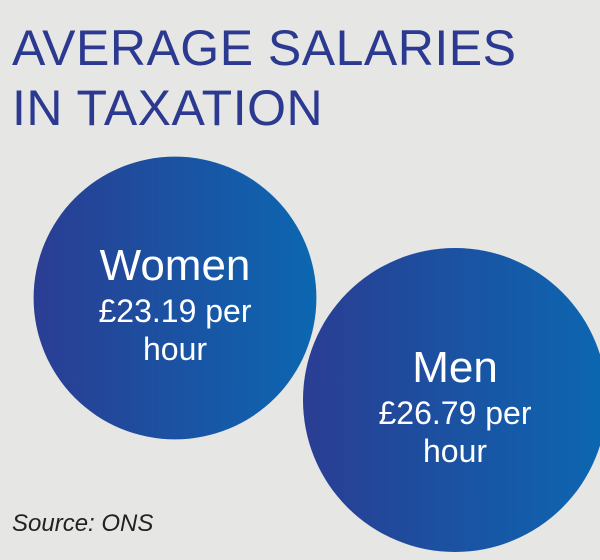 The width and height of the screenshot is (600, 560). I want to click on title-line-2: IN TAXATION, so click(168, 108).